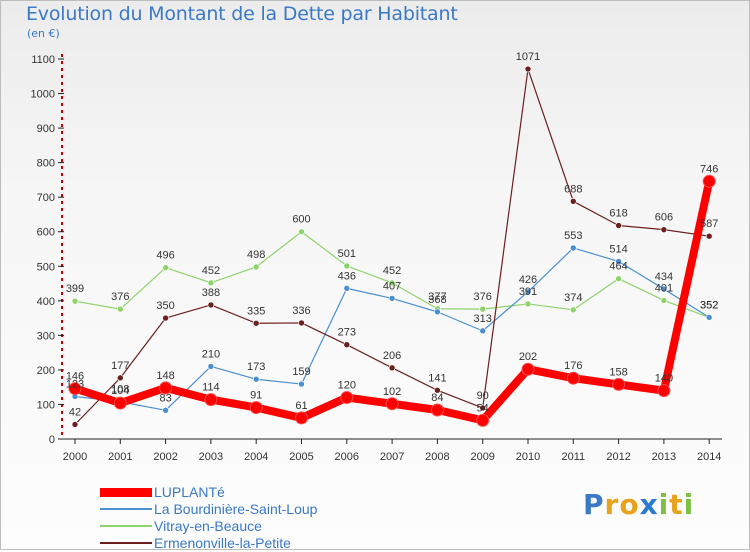 The width and height of the screenshot is (750, 552). Describe the element at coordinates (664, 218) in the screenshot. I see `data-label-3: 606` at that location.